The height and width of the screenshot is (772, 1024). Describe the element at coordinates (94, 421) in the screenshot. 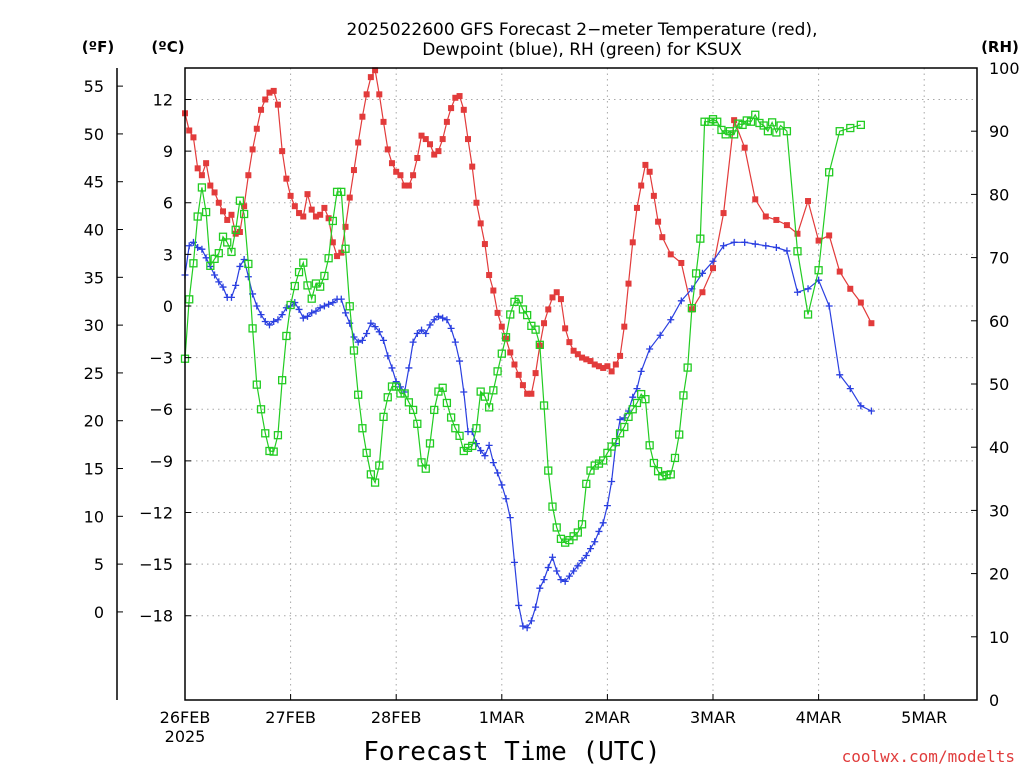

I see `fahrenheit-tick-label: 20` at that location.